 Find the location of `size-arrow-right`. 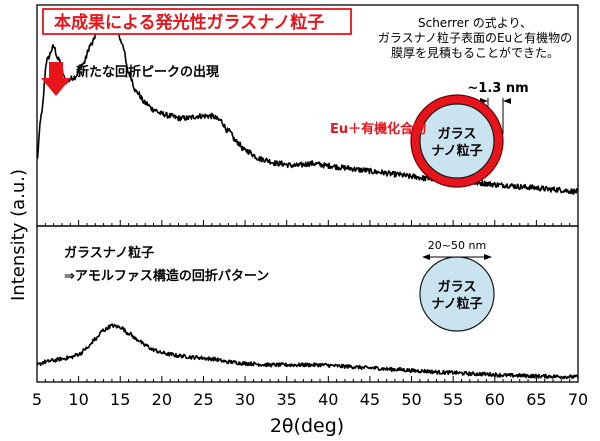

size-arrow-right is located at coordinates (488, 257).